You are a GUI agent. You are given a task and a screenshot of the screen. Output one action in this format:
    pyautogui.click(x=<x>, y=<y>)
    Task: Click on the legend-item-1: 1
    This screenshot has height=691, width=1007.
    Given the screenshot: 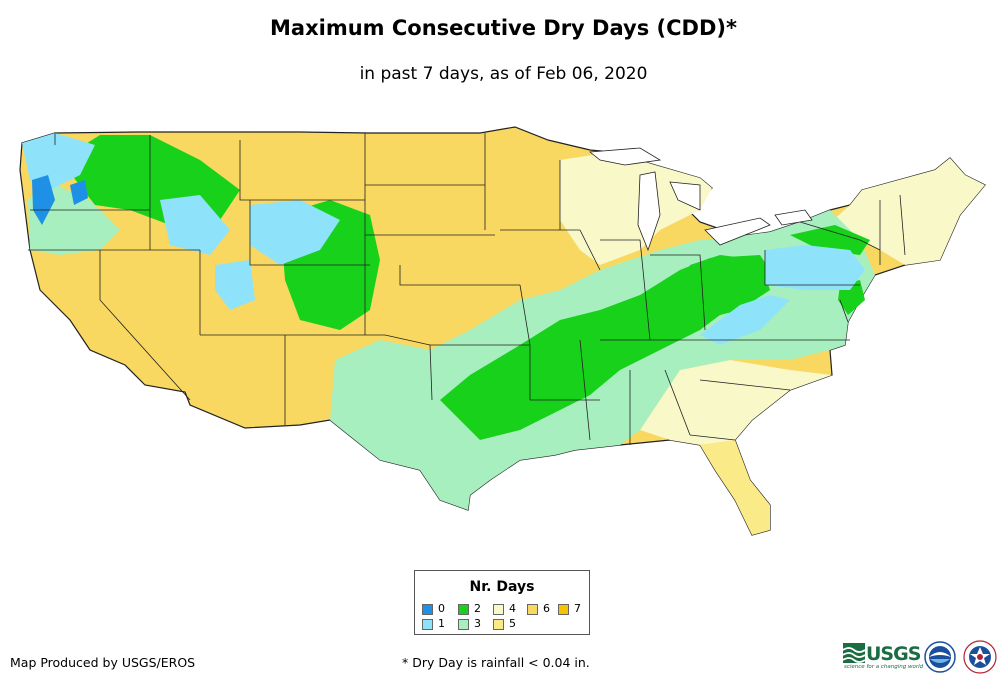 What is the action you would take?
    pyautogui.click(x=433, y=624)
    